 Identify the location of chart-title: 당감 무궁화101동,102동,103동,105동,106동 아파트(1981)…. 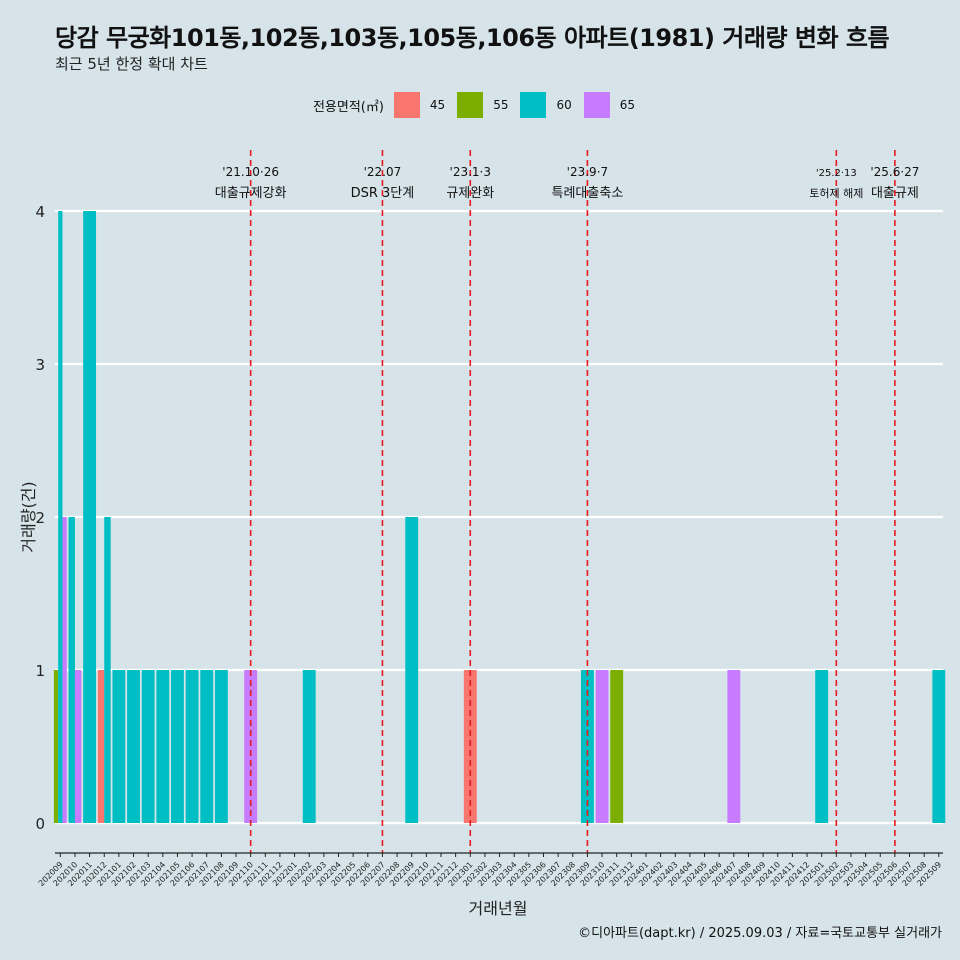
(472, 38).